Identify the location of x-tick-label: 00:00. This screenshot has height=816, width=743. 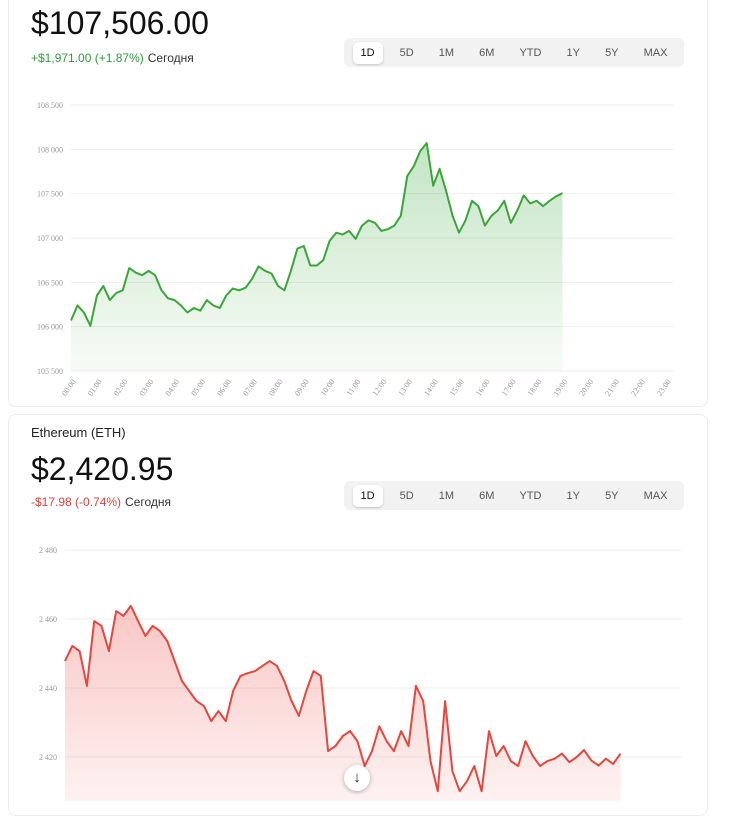
(69, 388).